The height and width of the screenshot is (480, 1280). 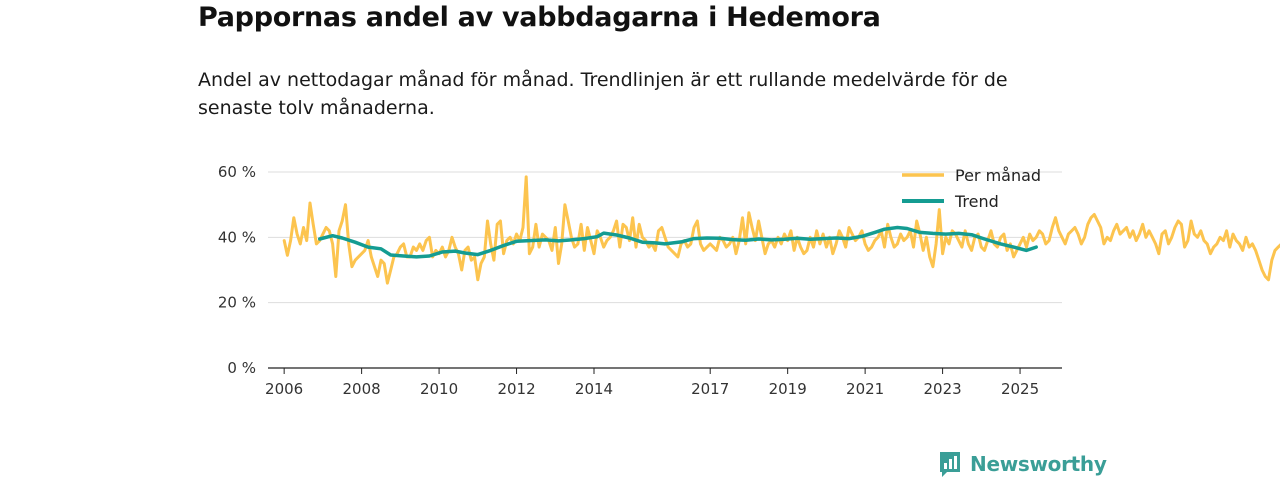 I want to click on x-tick-label: 2010, so click(x=439, y=389).